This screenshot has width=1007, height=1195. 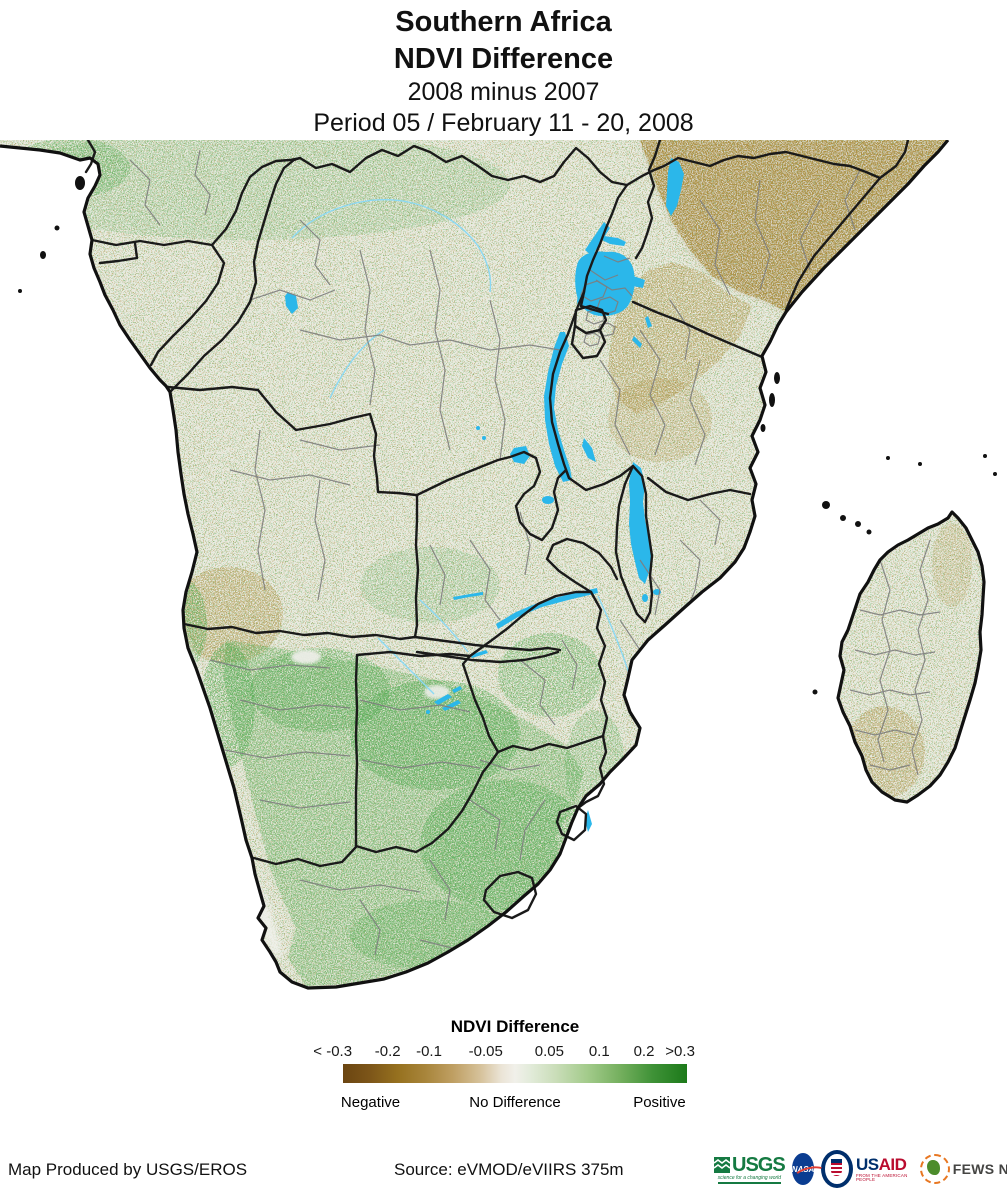 What do you see at coordinates (601, 478) in the screenshot?
I see `border-tanzania-zambia` at bounding box center [601, 478].